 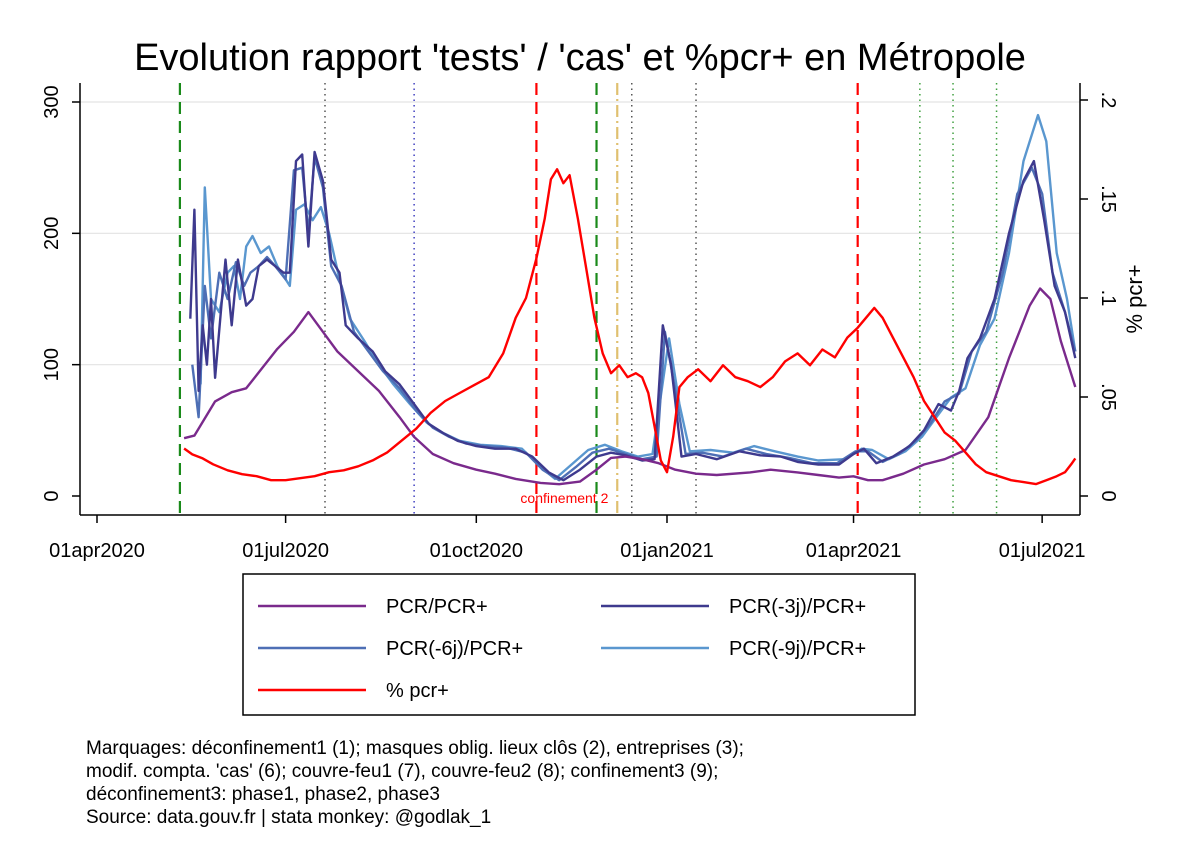 What do you see at coordinates (1108, 495) in the screenshot?
I see `y-right-tick-label: 0` at bounding box center [1108, 495].